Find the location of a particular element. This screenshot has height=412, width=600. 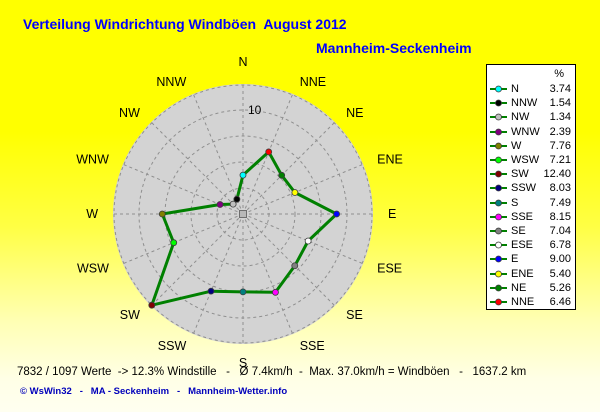

legend-row-ne: NE 5.26 is located at coordinates (530, 288).